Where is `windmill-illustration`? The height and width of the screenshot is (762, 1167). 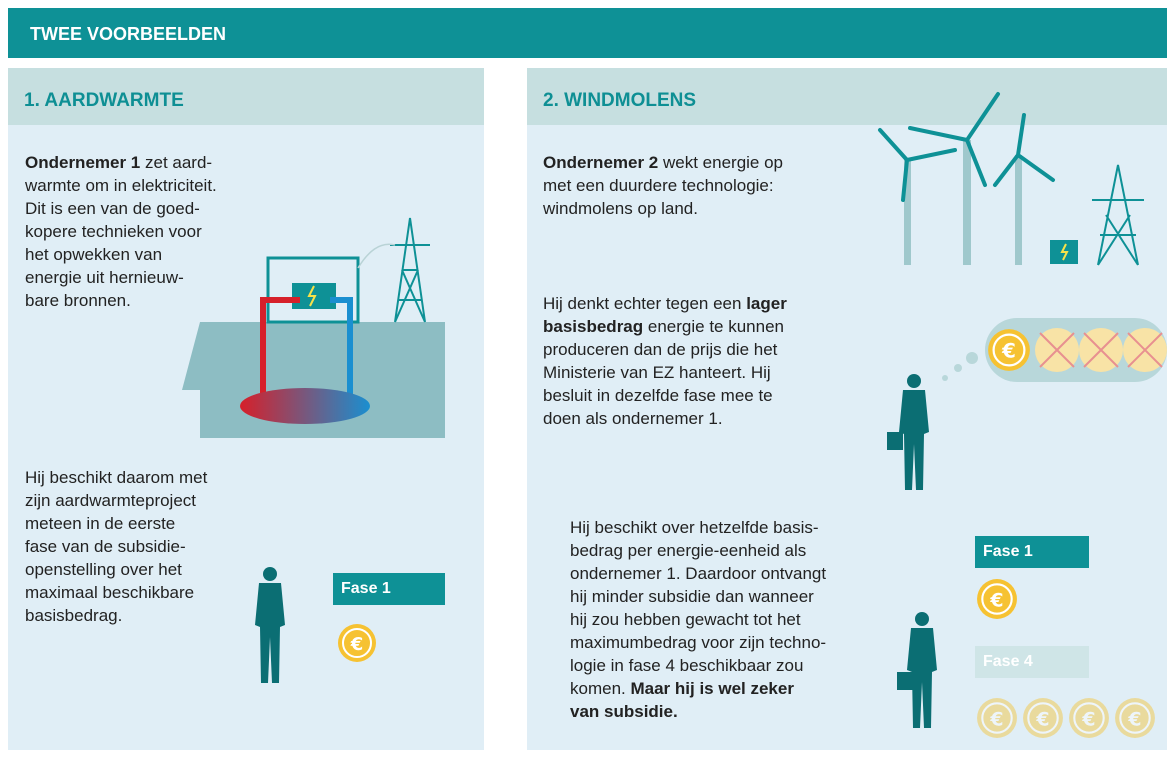 windmill-illustration is located at coordinates (1011, 179).